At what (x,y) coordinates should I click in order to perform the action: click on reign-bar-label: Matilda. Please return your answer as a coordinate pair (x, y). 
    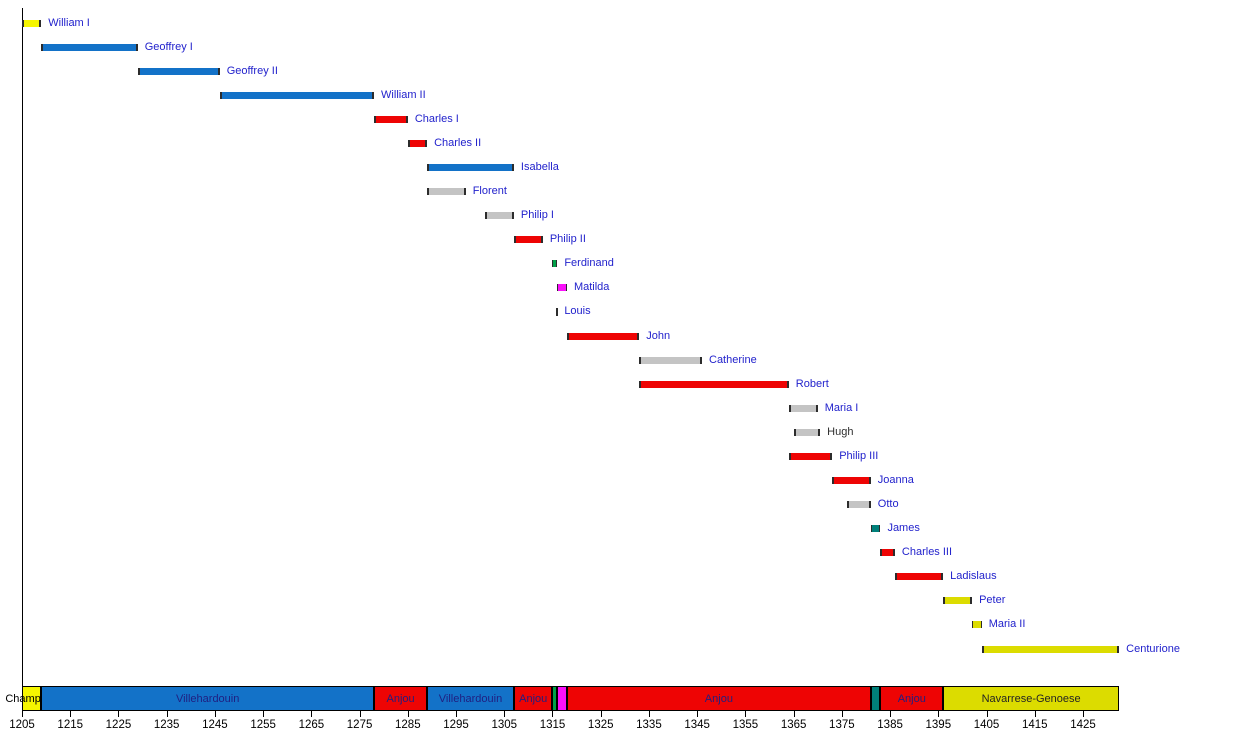
    Looking at the image, I should click on (591, 287).